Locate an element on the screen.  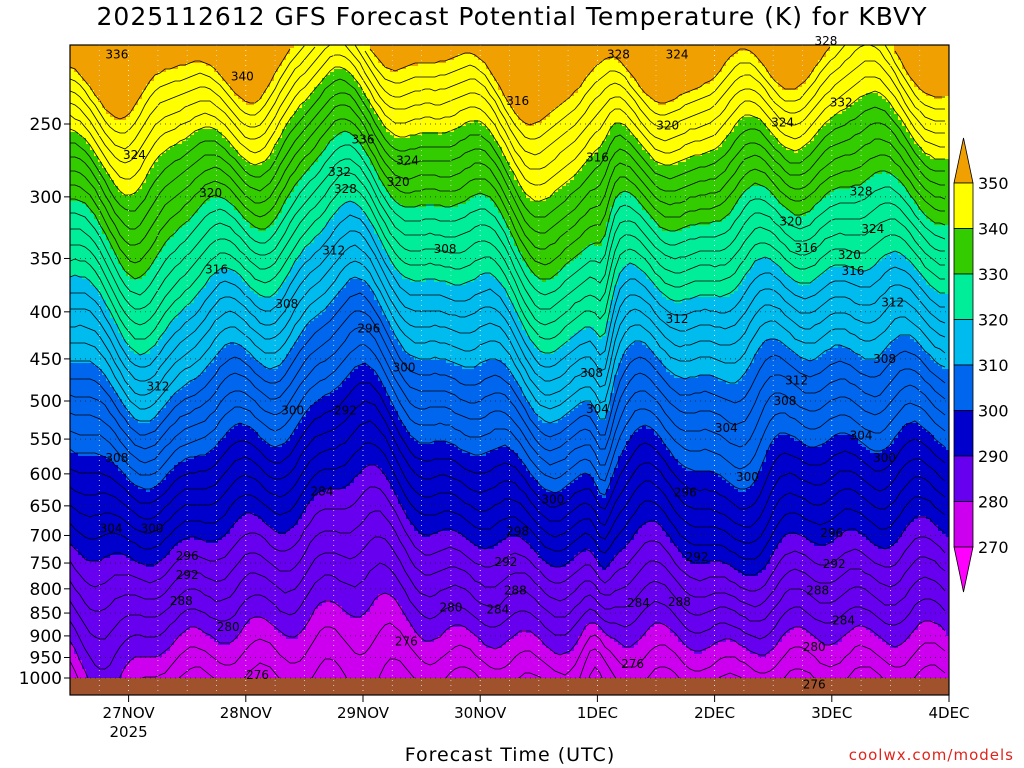
y-tick-label: 800 is located at coordinates (46, 590).